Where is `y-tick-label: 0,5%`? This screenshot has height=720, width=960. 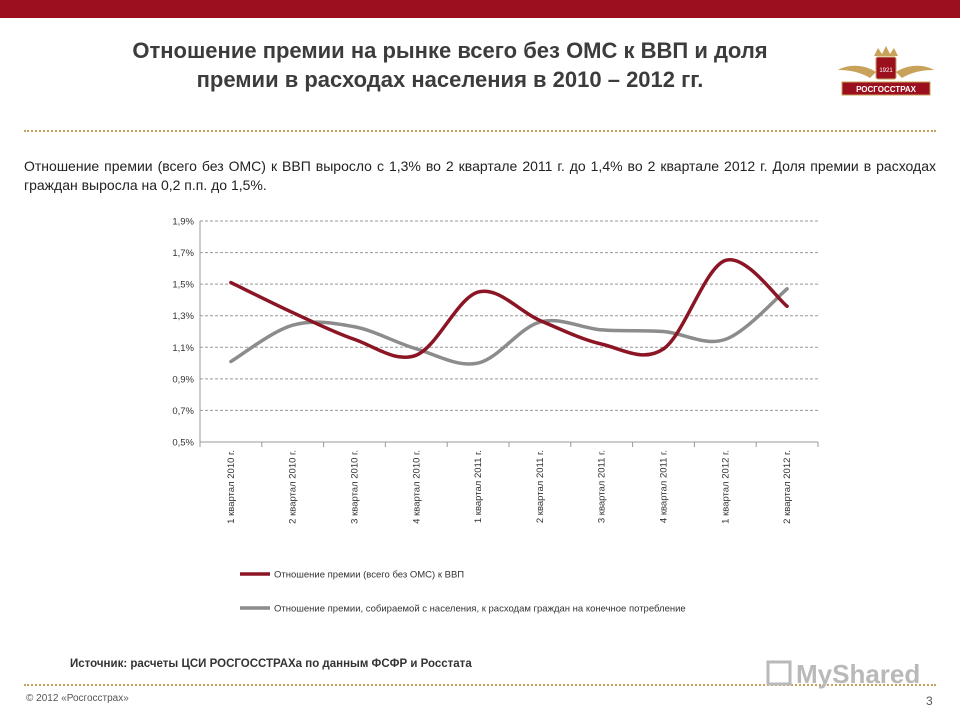 y-tick-label: 0,5% is located at coordinates (183, 443).